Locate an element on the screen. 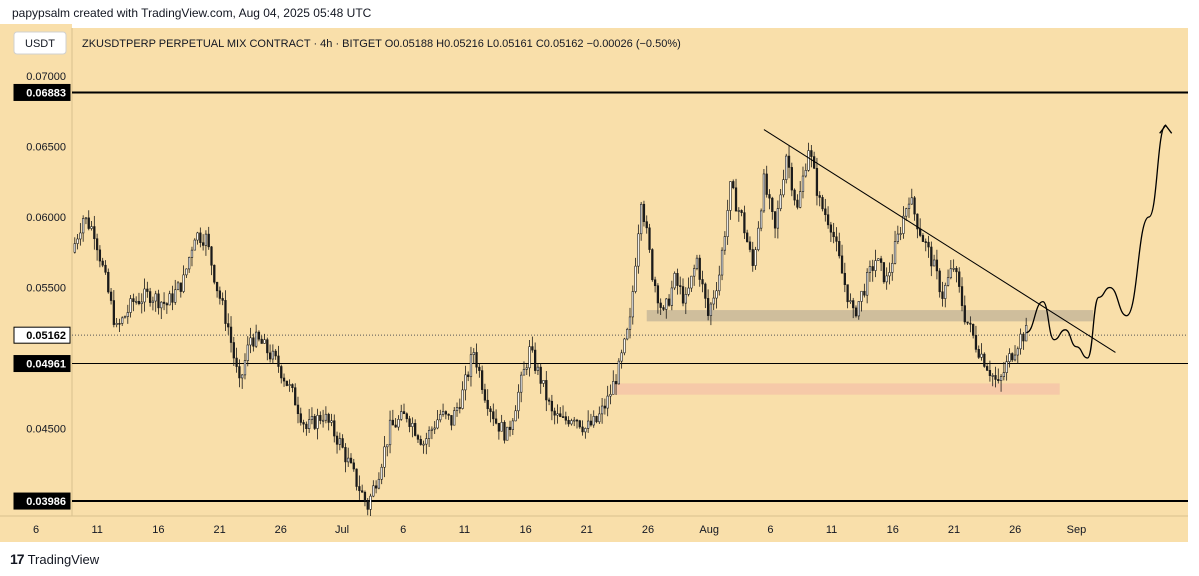 This screenshot has height=576, width=1199. tradingview-logo-icon: 17 is located at coordinates (17, 559).